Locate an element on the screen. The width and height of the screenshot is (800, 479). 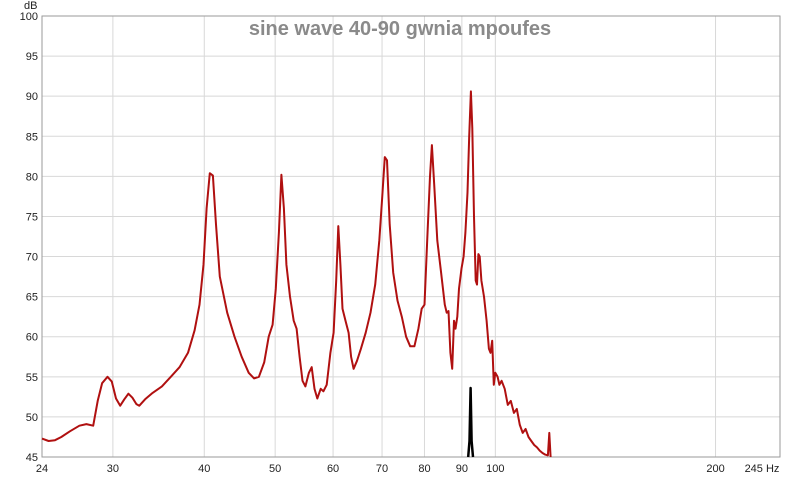
x-tick-label: 100 is located at coordinates (495, 469).